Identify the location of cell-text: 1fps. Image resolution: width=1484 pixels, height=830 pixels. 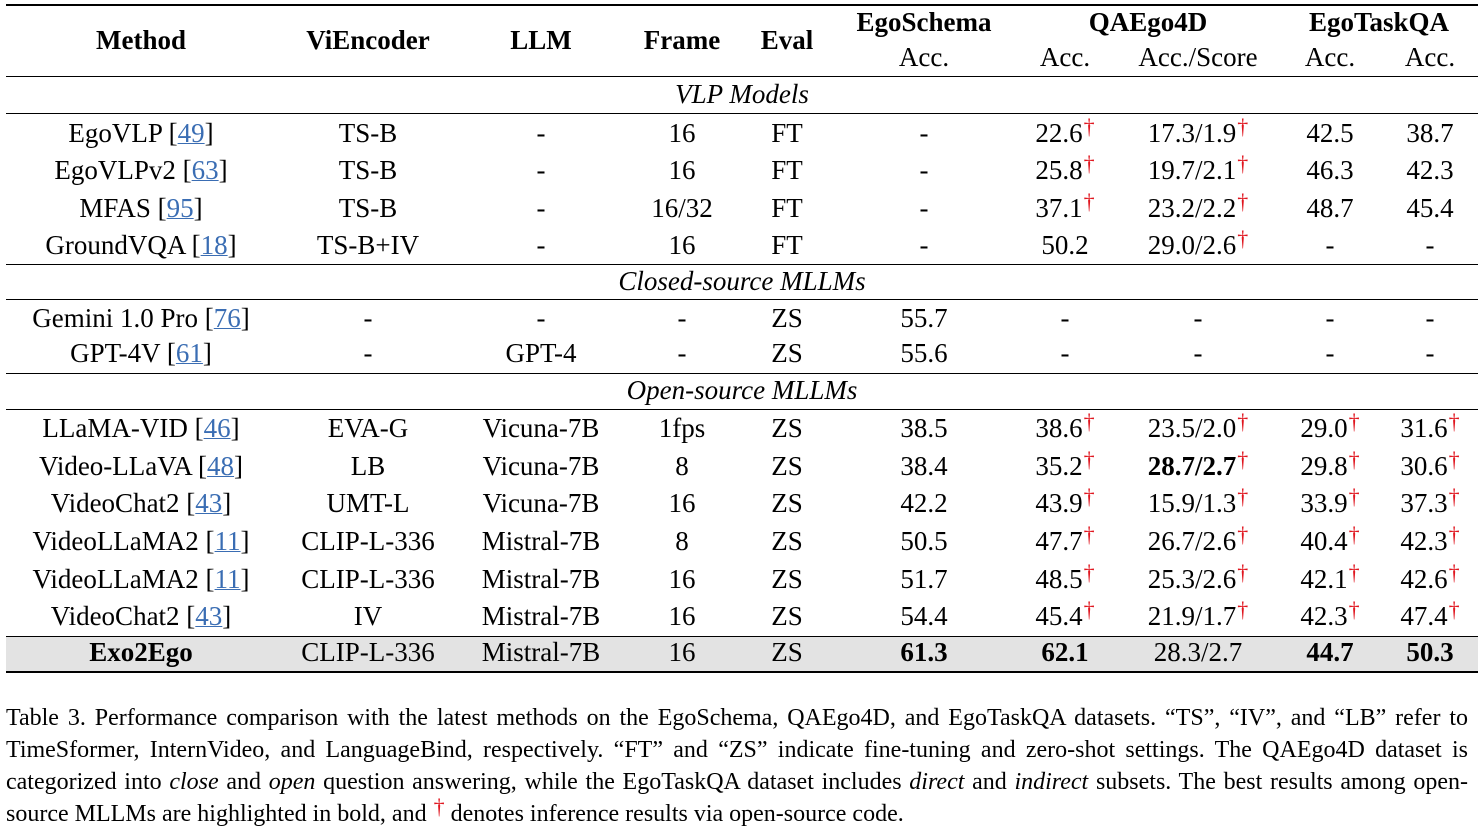
(682, 428).